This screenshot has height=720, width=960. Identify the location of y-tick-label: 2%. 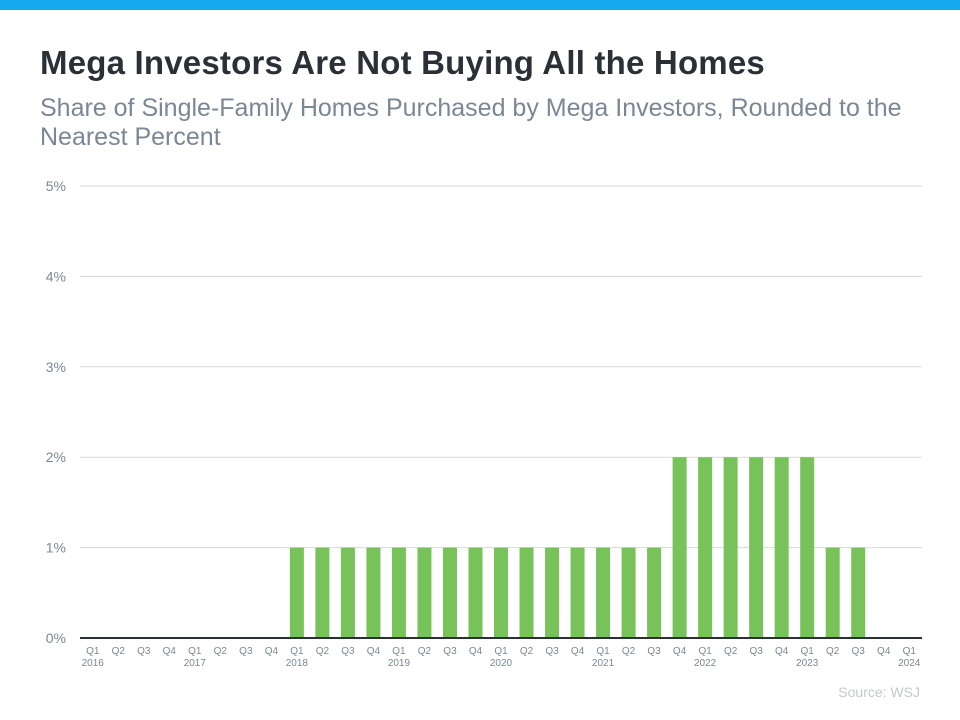
(56, 457).